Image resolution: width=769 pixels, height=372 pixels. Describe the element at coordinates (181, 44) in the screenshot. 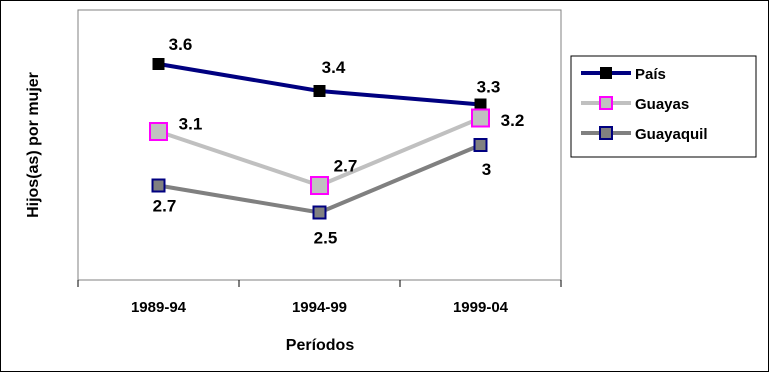

I see `data-label: 3.6` at that location.